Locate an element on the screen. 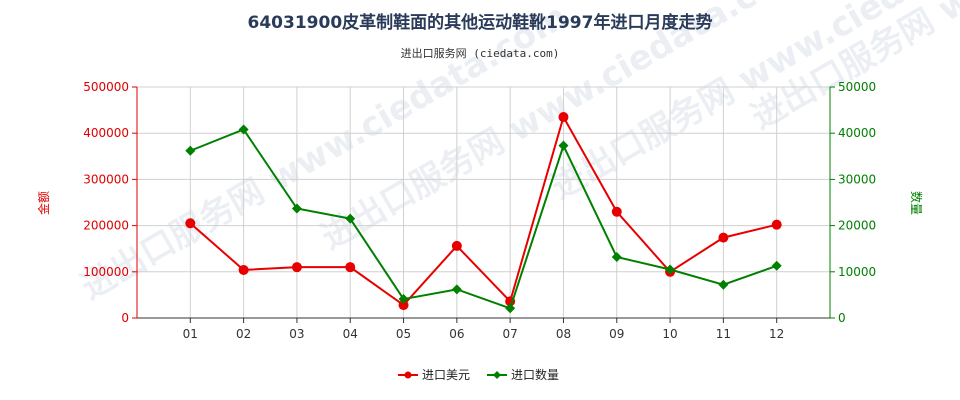 The image size is (960, 400). y-left-tick-label: 0 is located at coordinates (125, 318).